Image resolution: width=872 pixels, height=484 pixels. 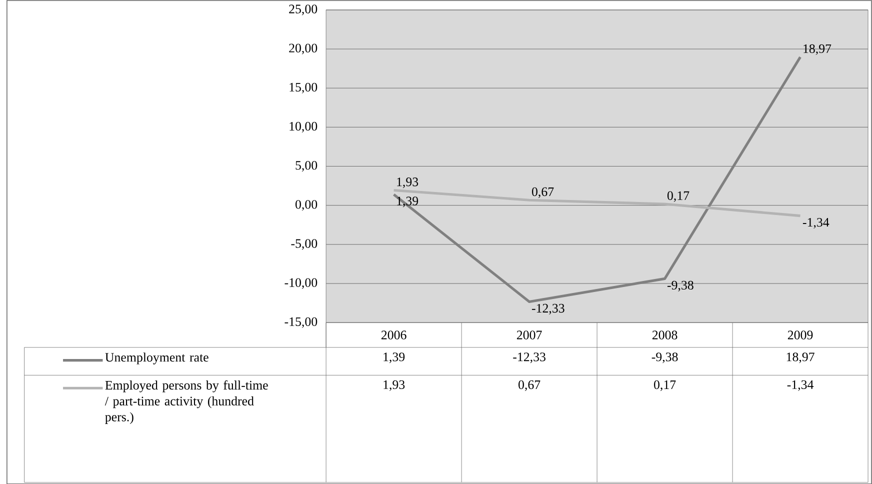 I want to click on y-tick-label: 5,00, so click(x=307, y=166).